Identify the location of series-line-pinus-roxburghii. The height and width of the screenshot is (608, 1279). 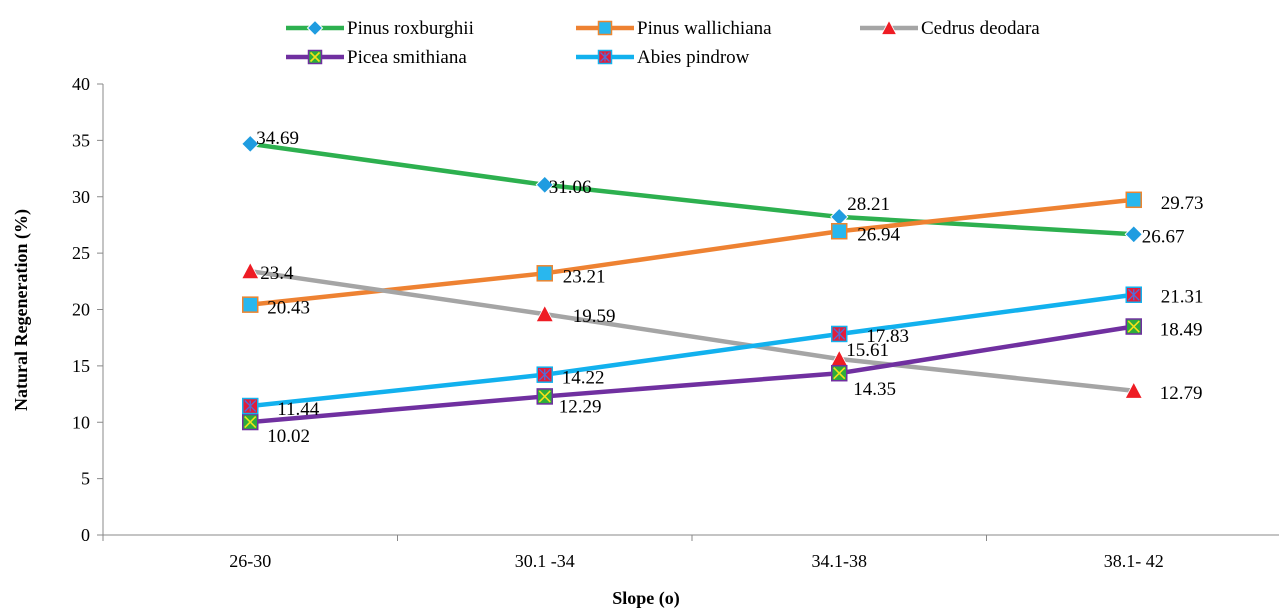
(691, 189).